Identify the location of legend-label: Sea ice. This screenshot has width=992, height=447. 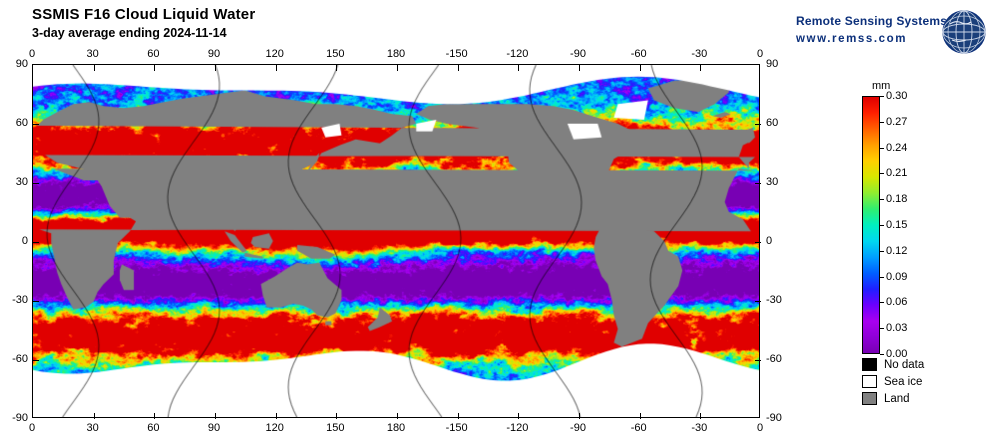
(903, 381).